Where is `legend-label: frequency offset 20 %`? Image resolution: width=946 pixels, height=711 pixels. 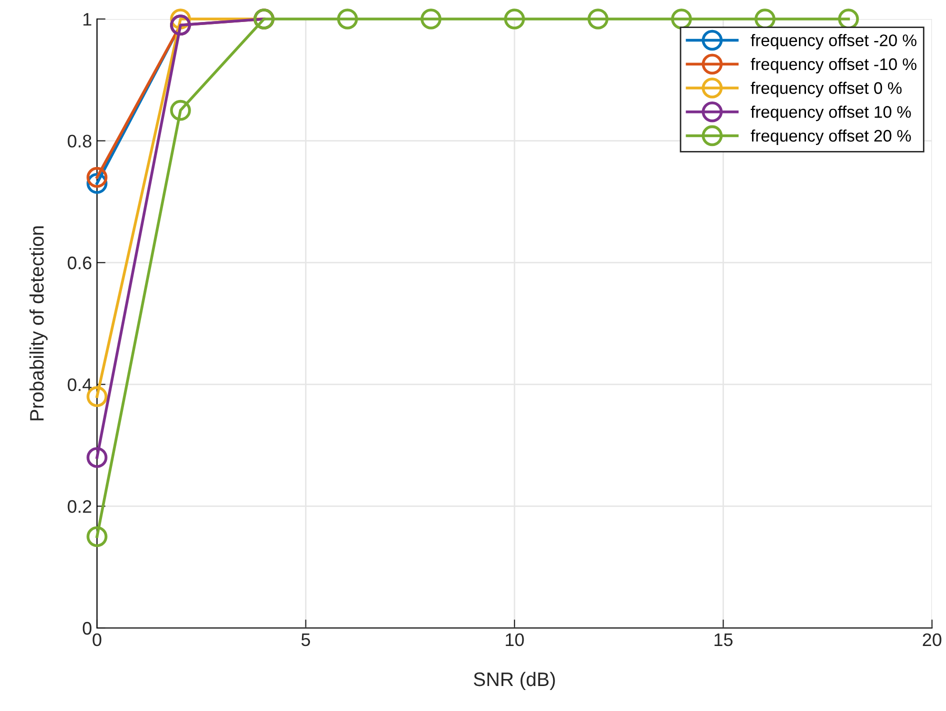 legend-label: frequency offset 20 % is located at coordinates (830, 137).